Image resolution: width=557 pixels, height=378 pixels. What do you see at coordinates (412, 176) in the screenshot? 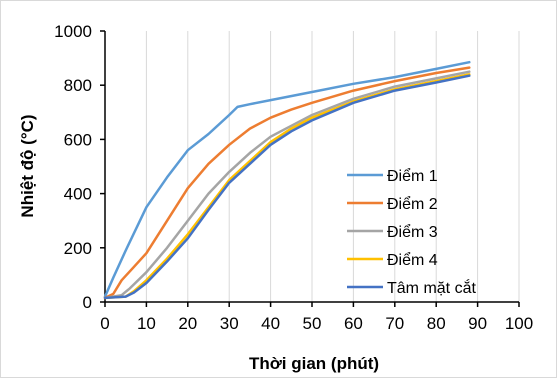
I see `legend-label-1: Điểm 1` at bounding box center [412, 176].